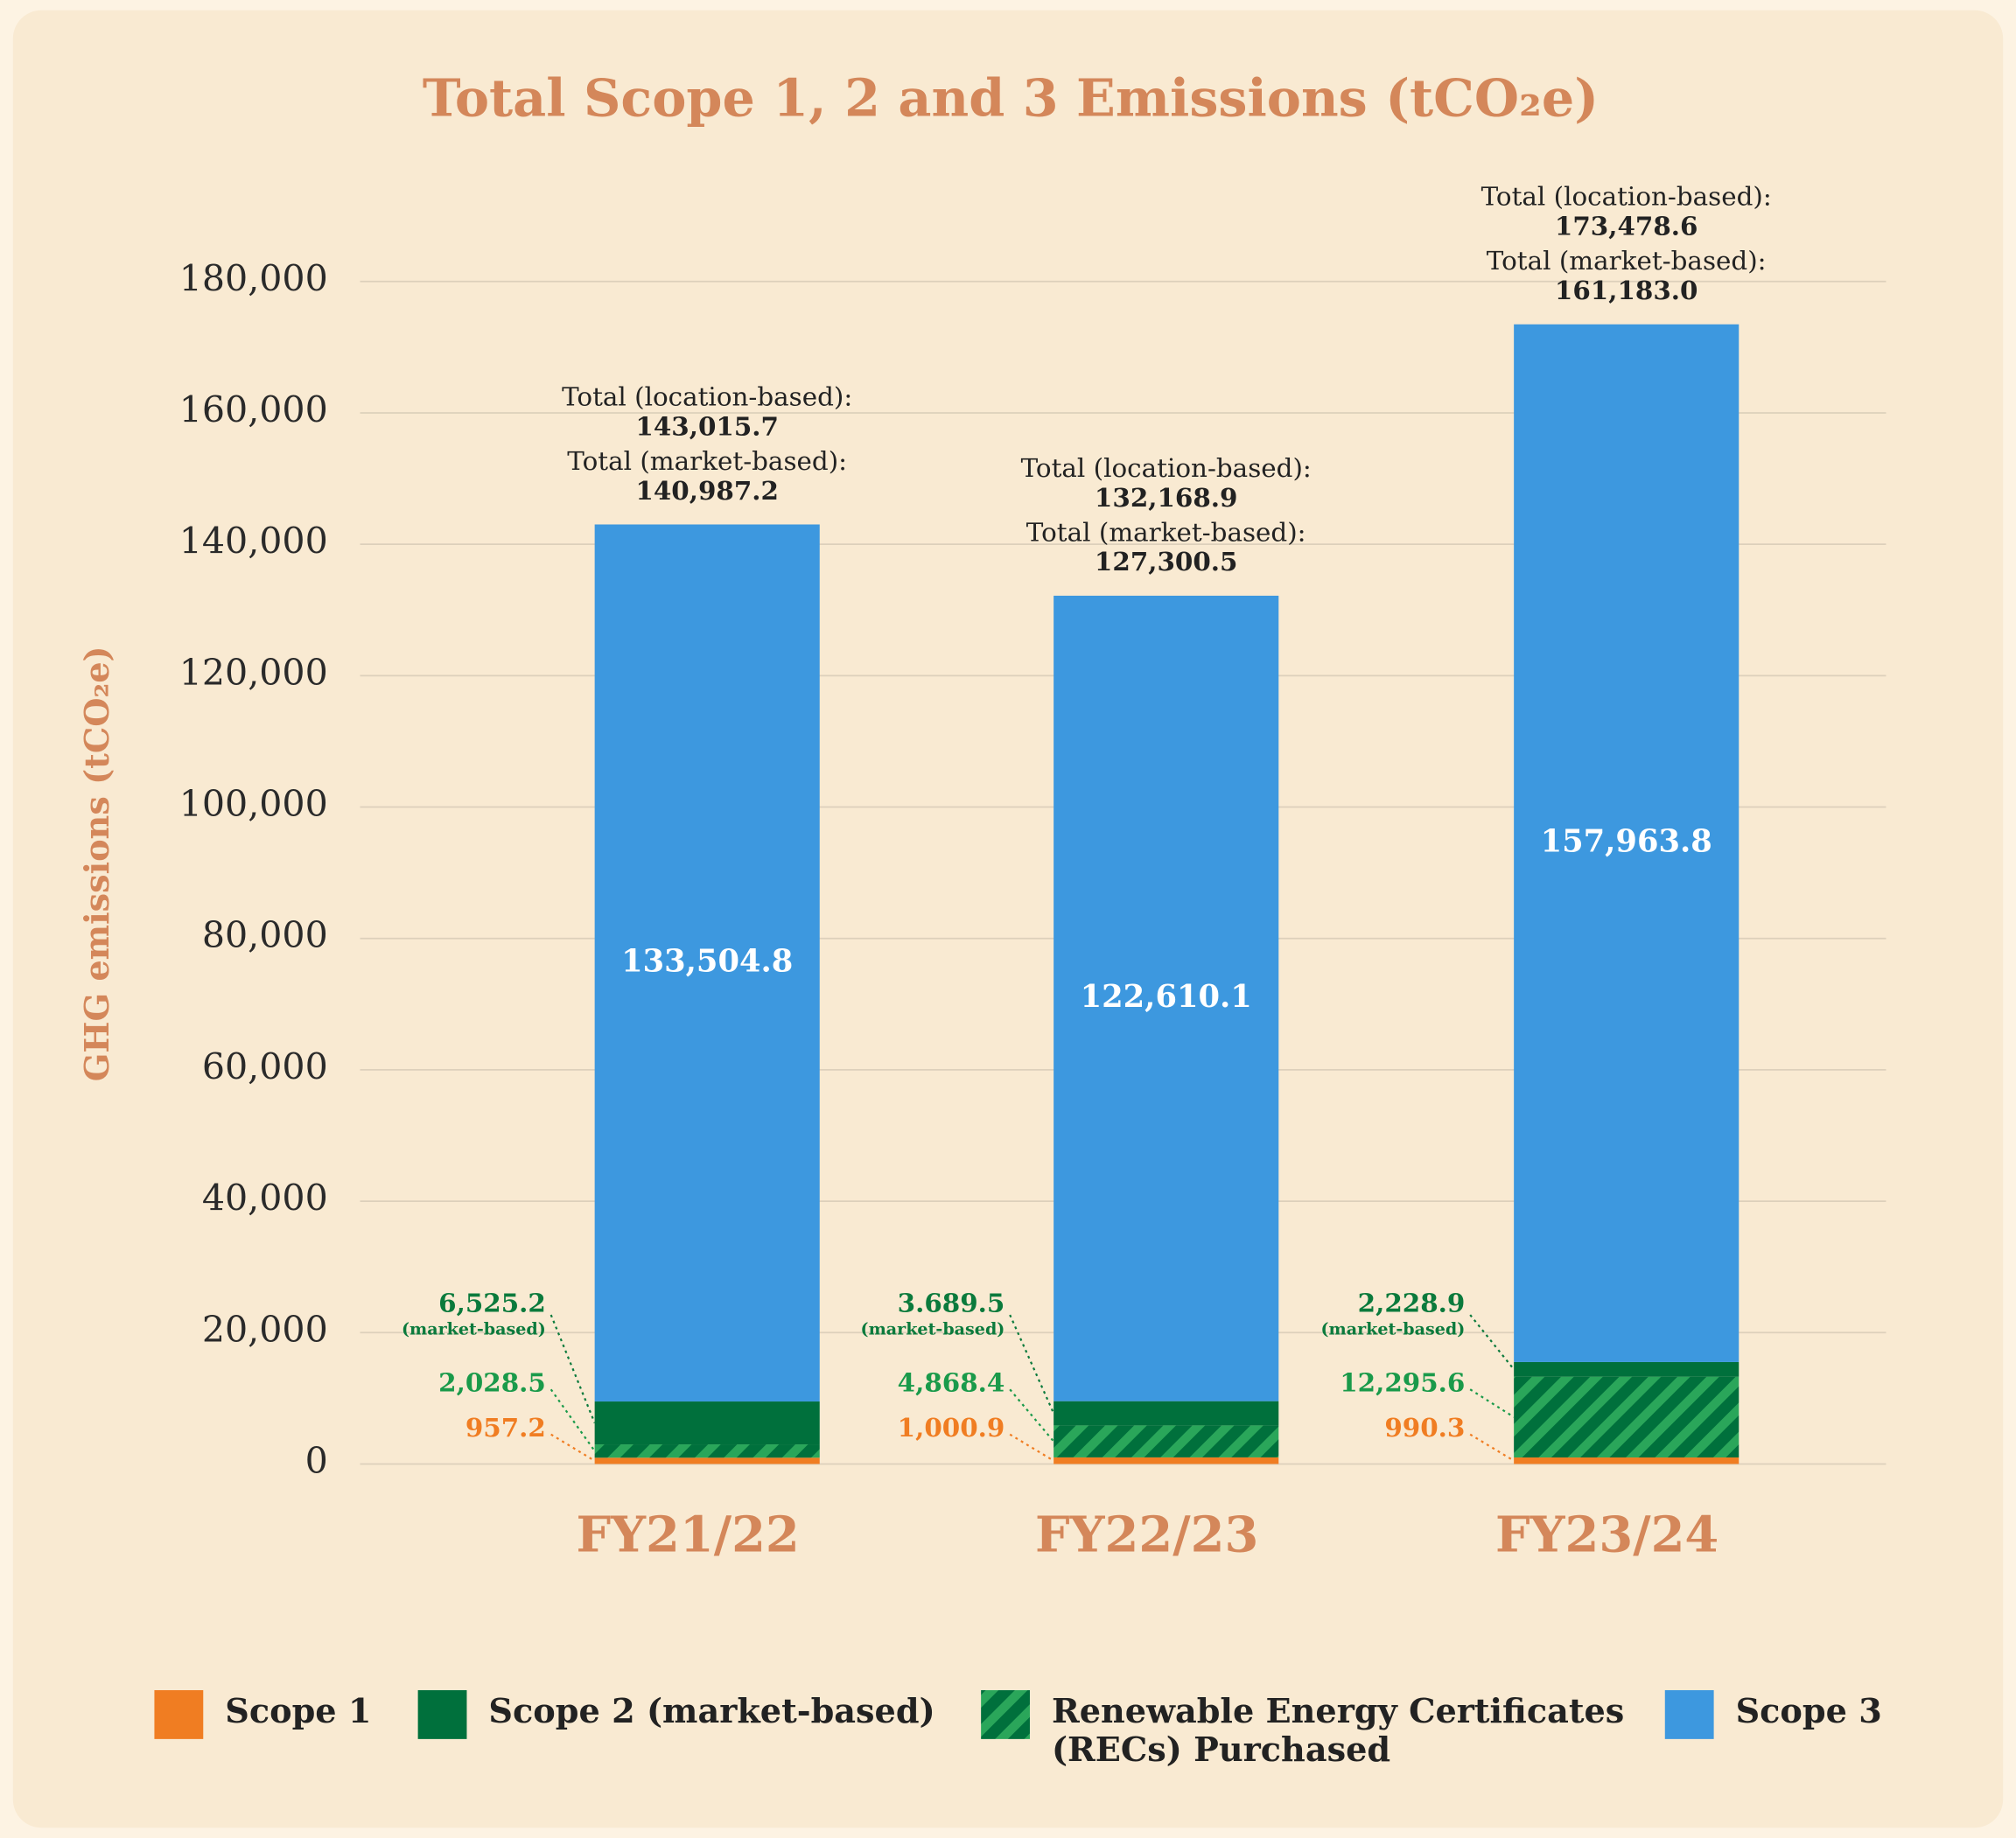  Describe the element at coordinates (1412, 1302) in the screenshot. I see `value-label: 2,228.9` at that location.